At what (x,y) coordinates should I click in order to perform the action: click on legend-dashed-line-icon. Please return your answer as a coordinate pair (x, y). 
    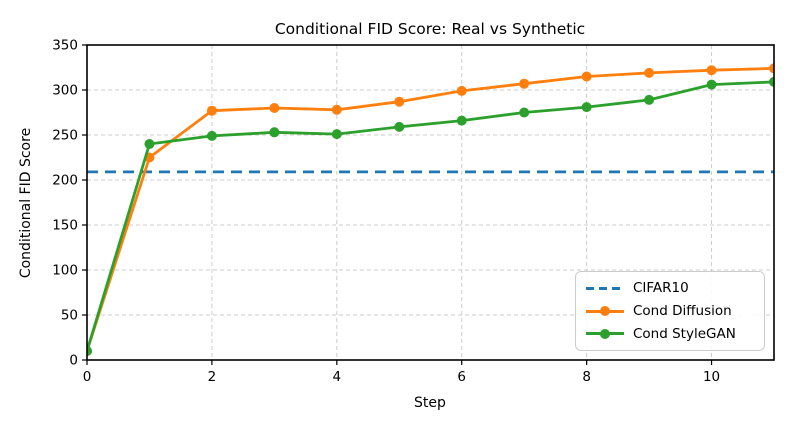
    Looking at the image, I should click on (605, 288).